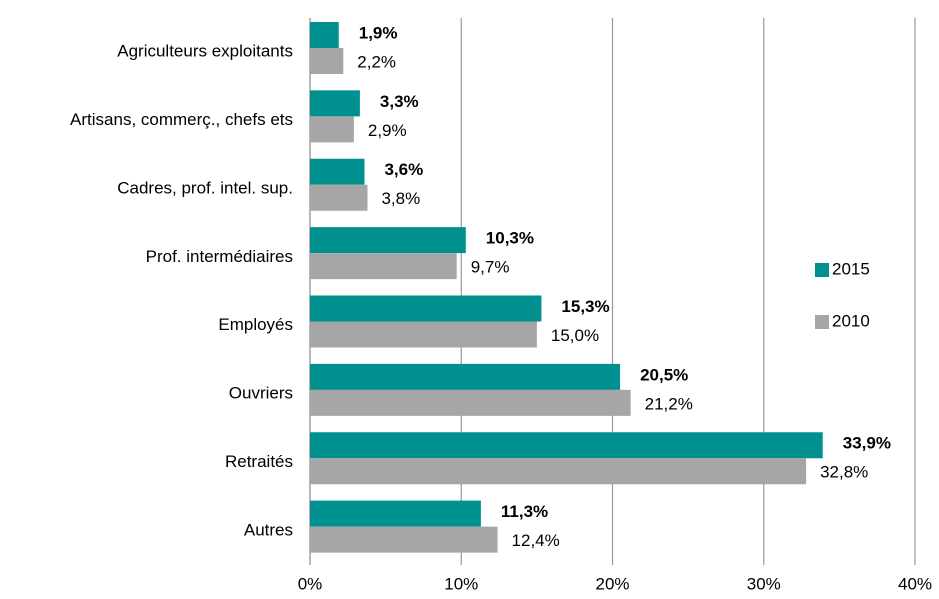 The width and height of the screenshot is (939, 599). Describe the element at coordinates (575, 335) in the screenshot. I see `value-label: 15,0%` at that location.